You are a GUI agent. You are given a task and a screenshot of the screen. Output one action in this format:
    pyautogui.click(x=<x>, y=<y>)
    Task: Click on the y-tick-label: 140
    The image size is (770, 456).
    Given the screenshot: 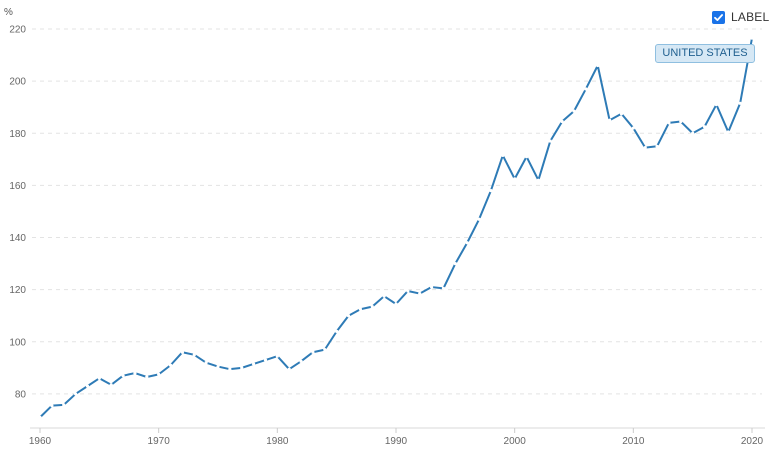 What is the action you would take?
    pyautogui.click(x=17, y=238)
    